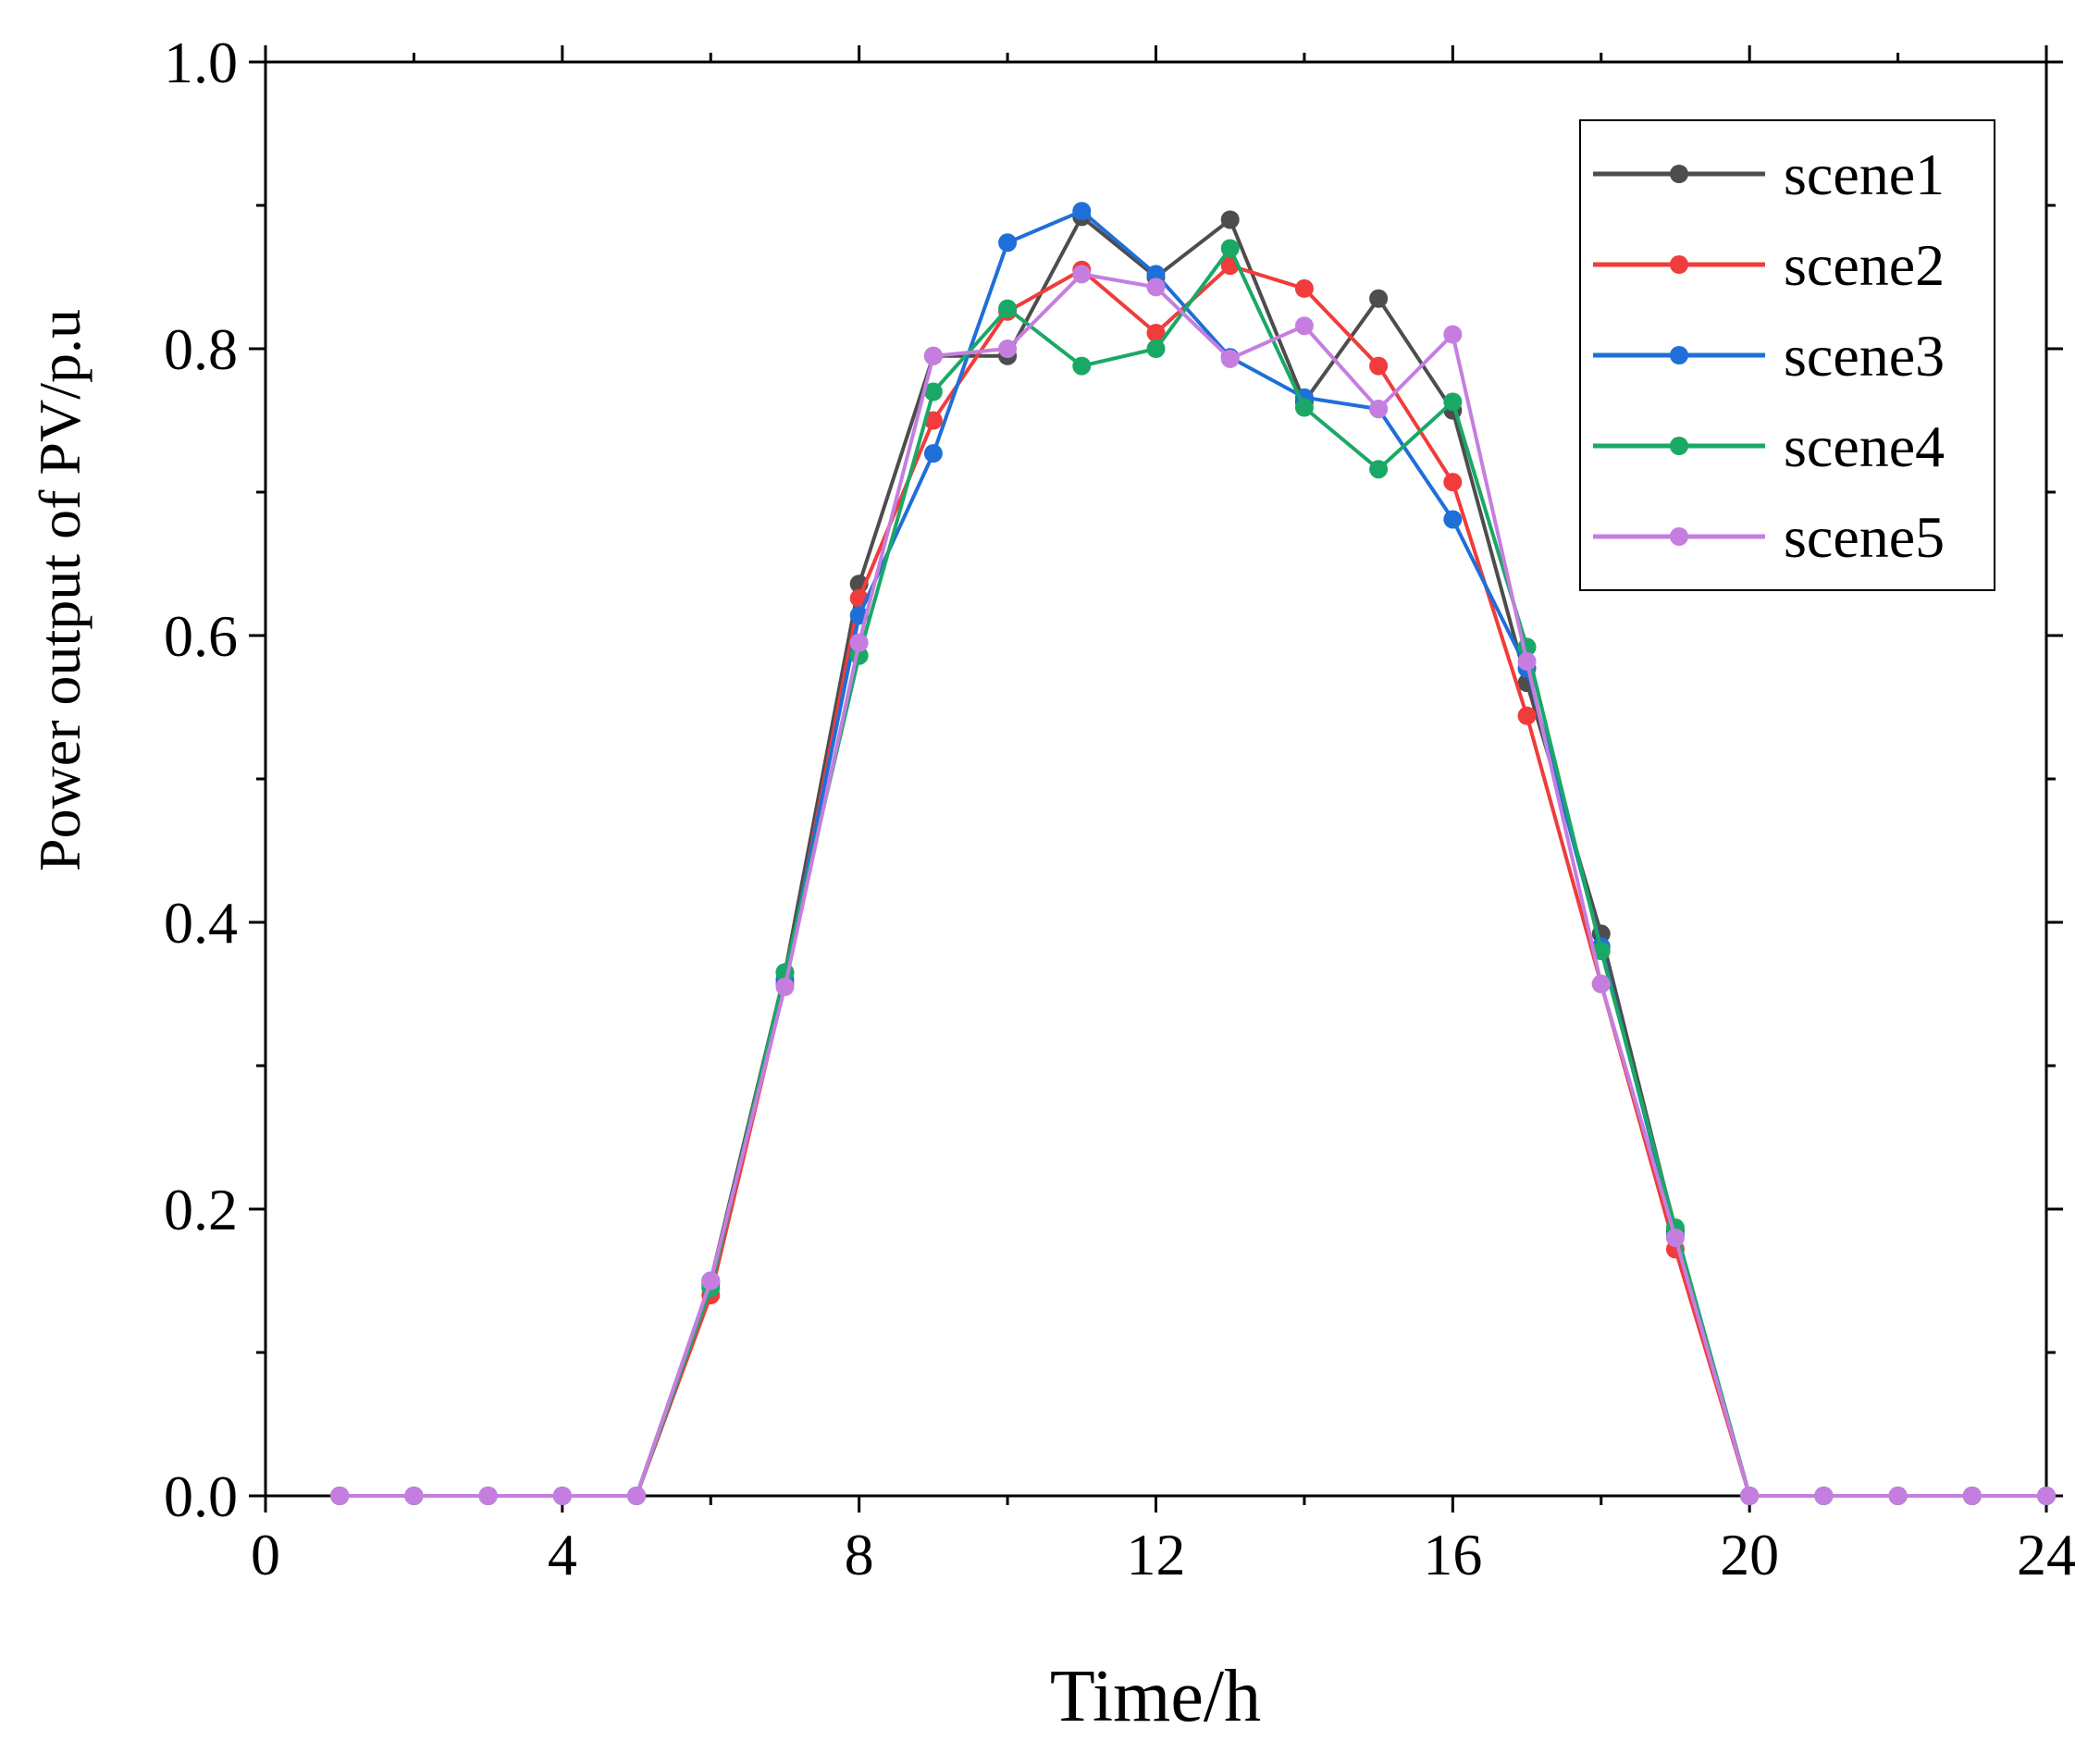  I want to click on y-tick-label: 0.6, so click(201, 636).